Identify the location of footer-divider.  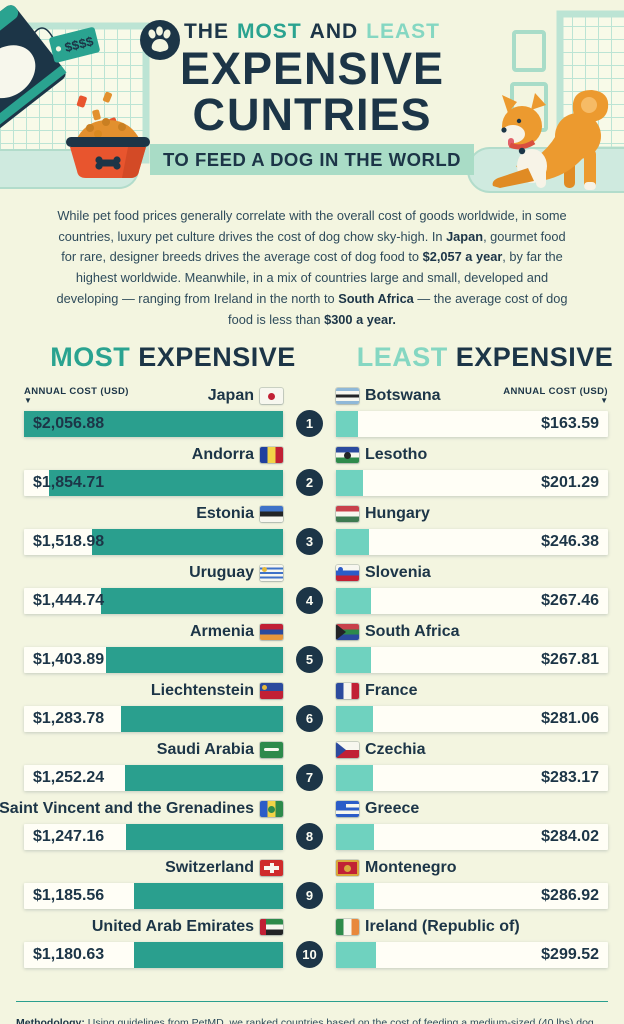
(312, 1002).